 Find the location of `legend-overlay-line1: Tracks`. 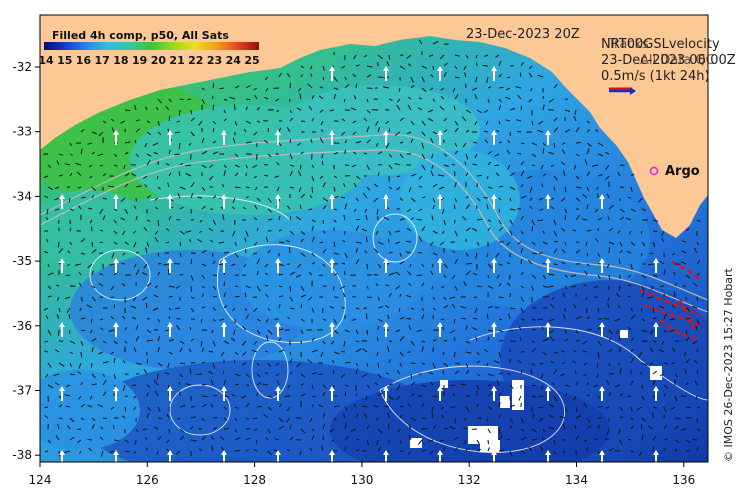

legend-overlay-line1: Tracks is located at coordinates (628, 44).